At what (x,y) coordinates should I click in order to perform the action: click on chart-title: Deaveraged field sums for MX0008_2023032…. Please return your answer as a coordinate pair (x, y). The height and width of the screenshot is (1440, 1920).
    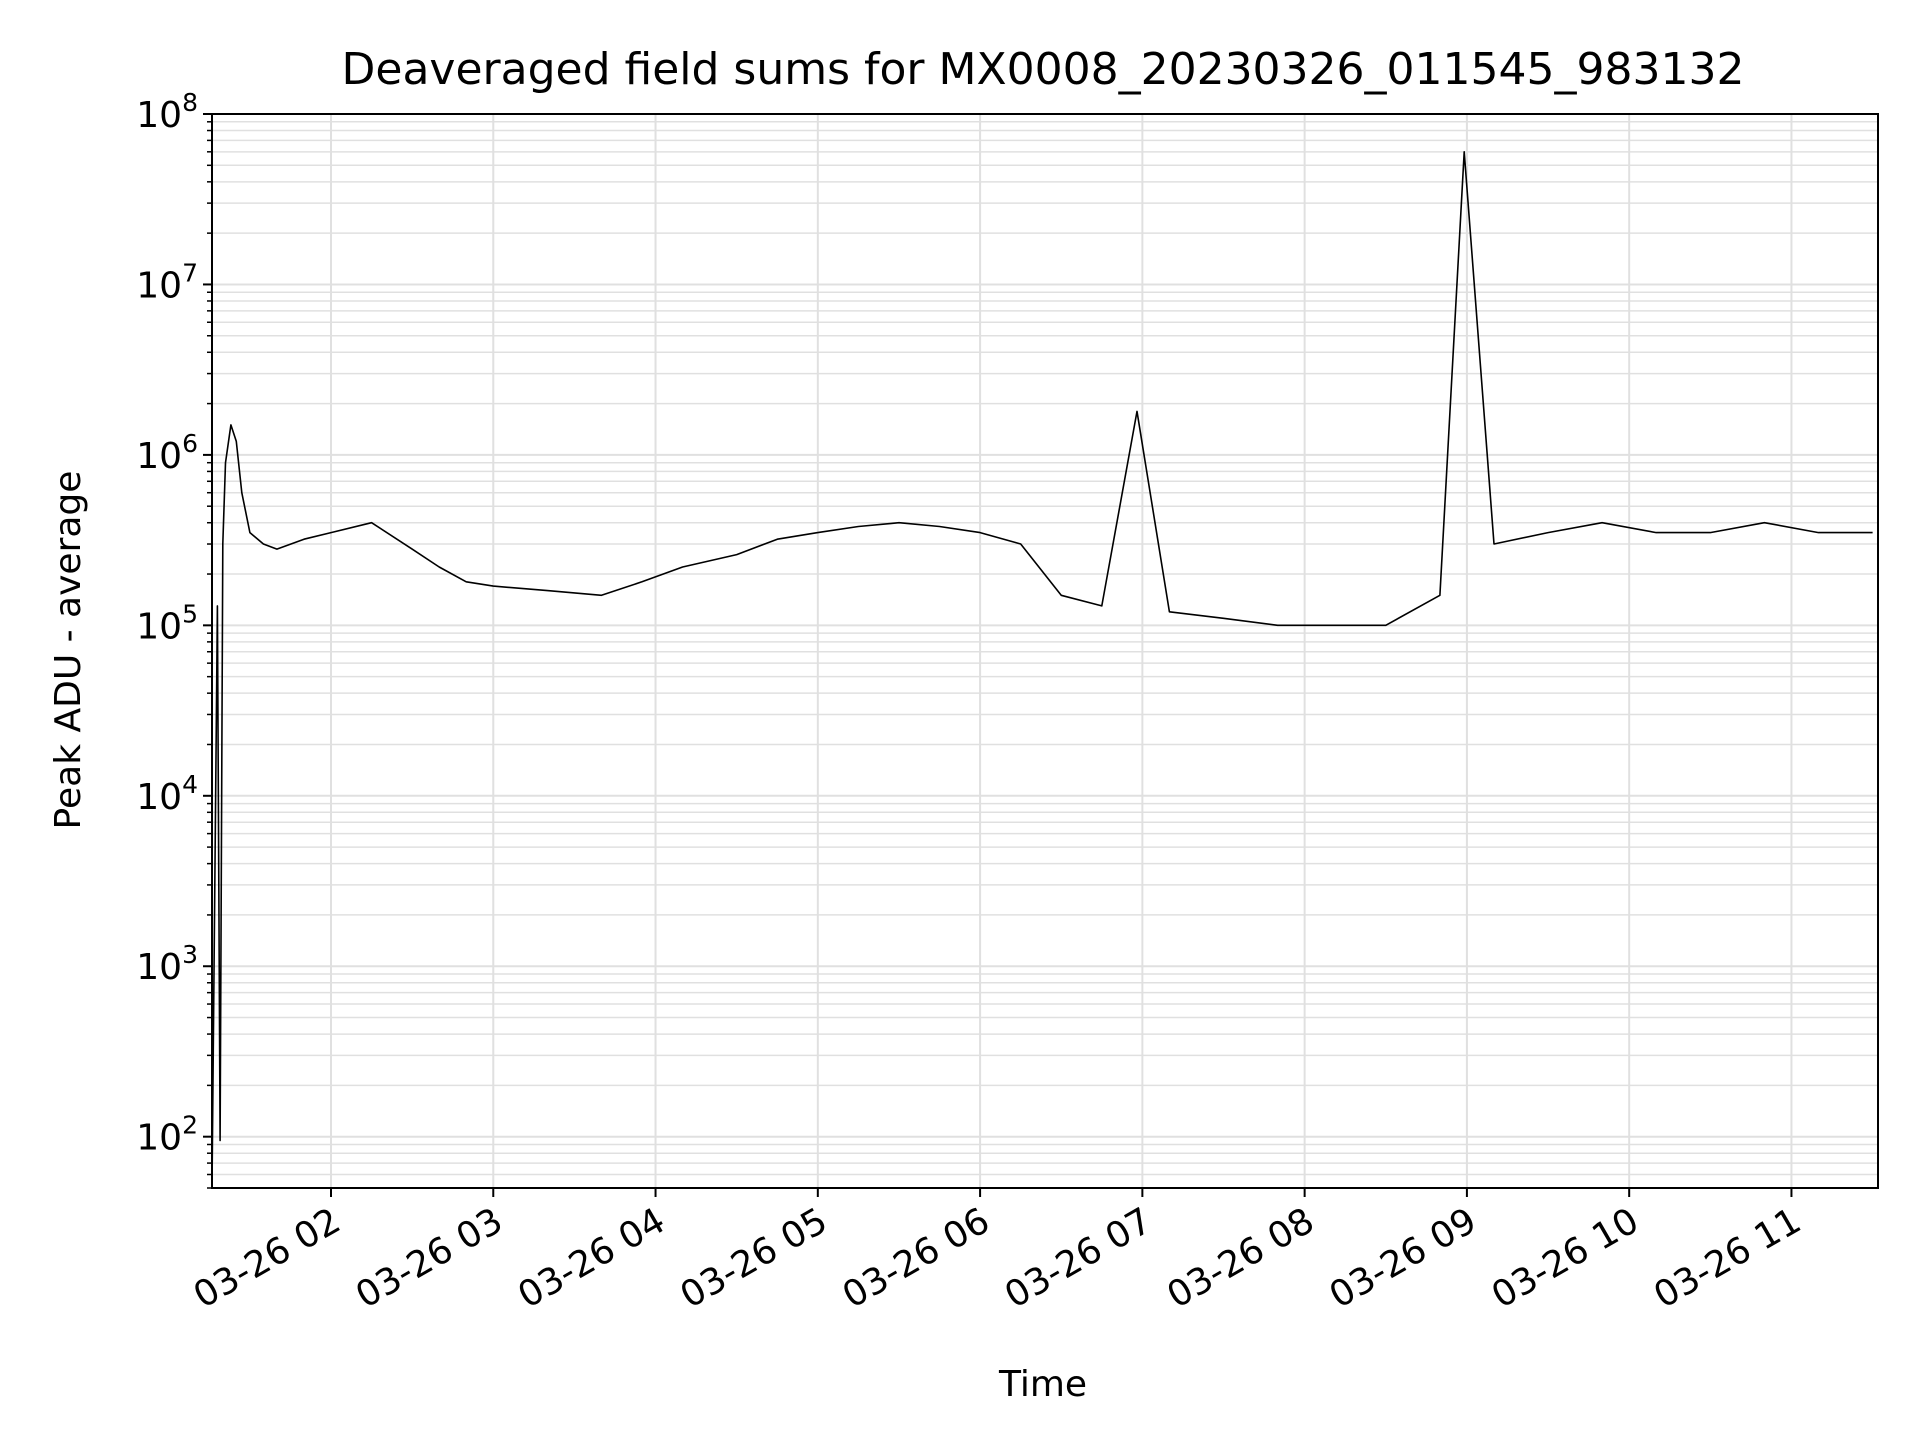
    Looking at the image, I should click on (1043, 69).